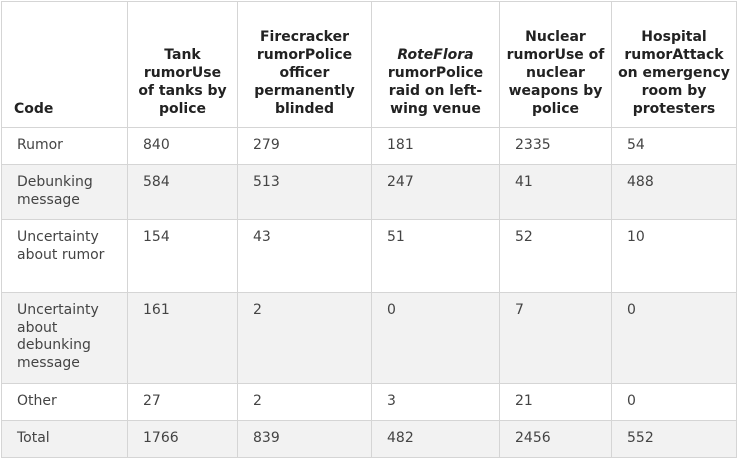  I want to click on cell-value: 247, so click(435, 192).